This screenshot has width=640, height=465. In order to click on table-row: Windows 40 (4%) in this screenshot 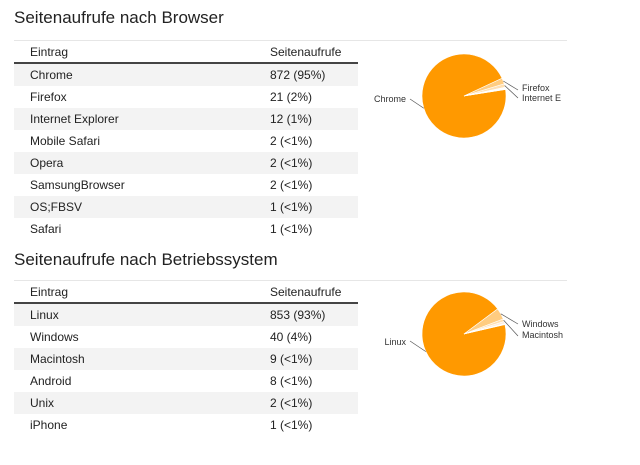, I will do `click(186, 337)`.